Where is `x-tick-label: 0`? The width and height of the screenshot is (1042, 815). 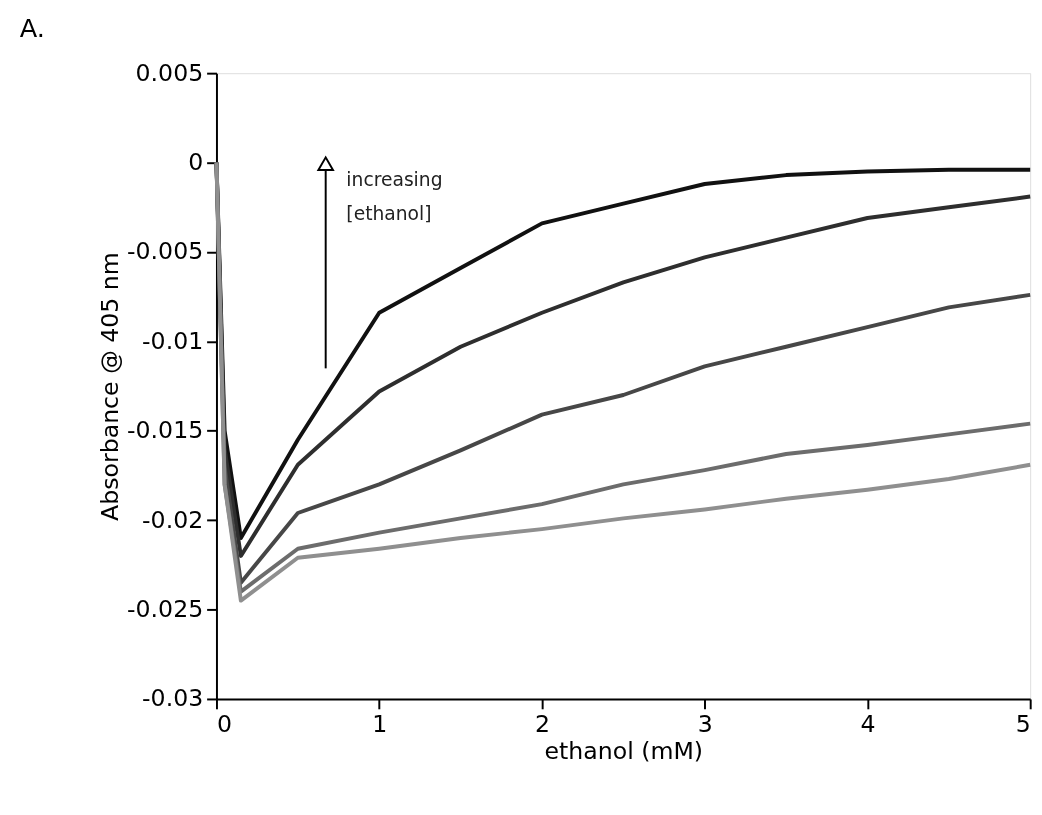 x-tick-label: 0 is located at coordinates (224, 723).